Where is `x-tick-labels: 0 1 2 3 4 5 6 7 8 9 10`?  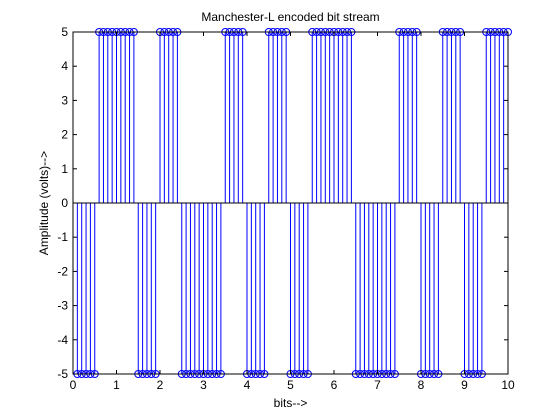 x-tick-labels: 0 1 2 3 4 5 6 7 8 9 10 is located at coordinates (292, 385).